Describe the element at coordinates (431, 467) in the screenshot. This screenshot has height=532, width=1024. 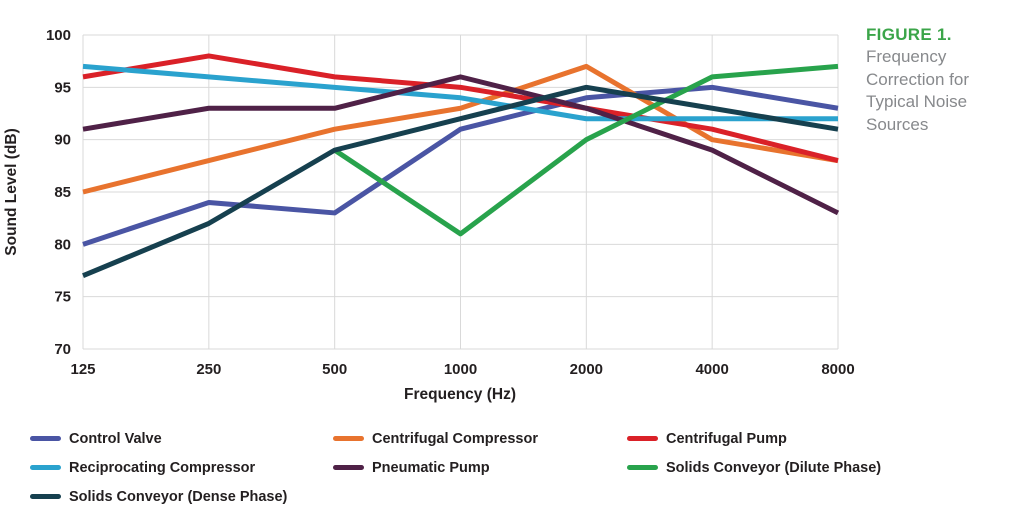
I see `legend-label-pneumatic-pump: Pneumatic Pump` at that location.